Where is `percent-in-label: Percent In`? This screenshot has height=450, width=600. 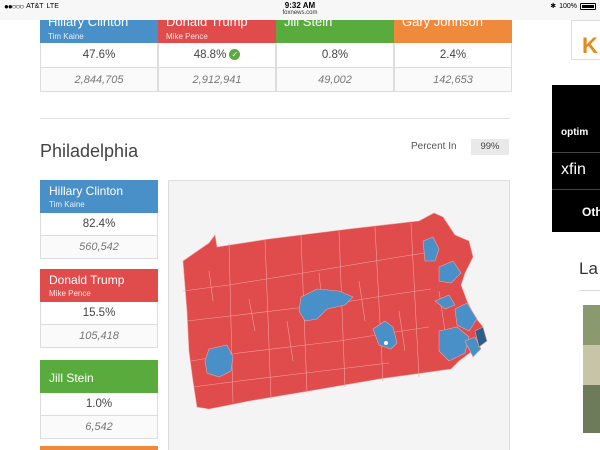 percent-in-label: Percent In is located at coordinates (434, 146).